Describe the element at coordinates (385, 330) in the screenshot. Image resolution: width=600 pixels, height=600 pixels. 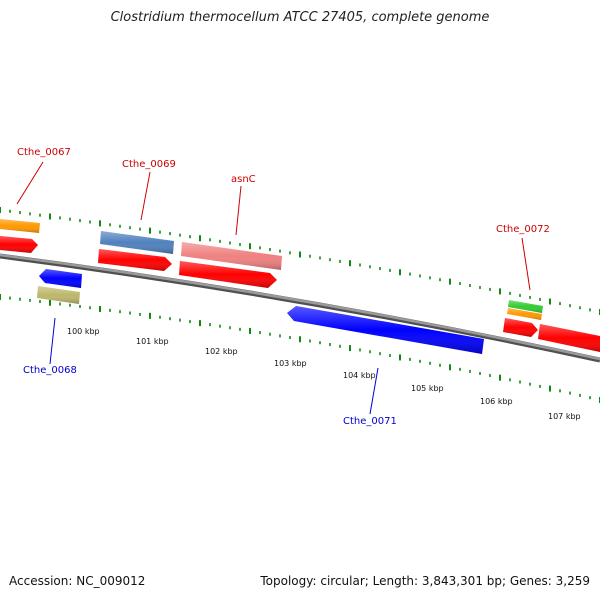
I see `feature-cthe-0071-cds` at that location.